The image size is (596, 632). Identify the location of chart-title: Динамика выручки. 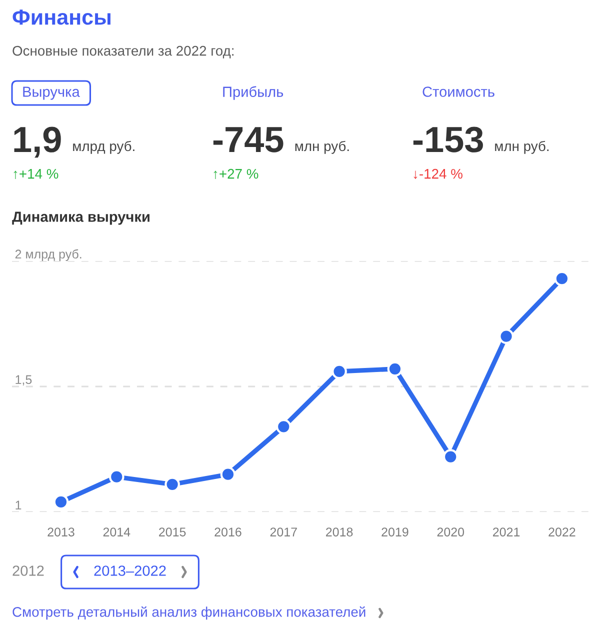
(81, 218).